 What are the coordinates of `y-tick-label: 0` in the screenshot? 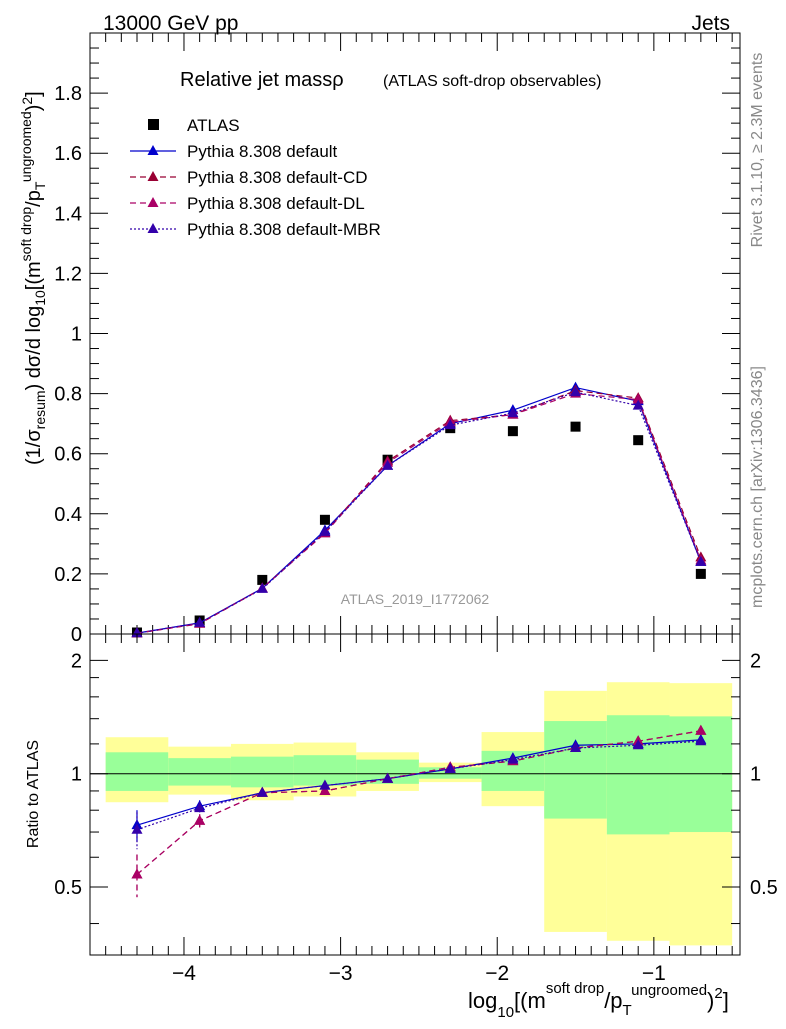 It's located at (76, 635).